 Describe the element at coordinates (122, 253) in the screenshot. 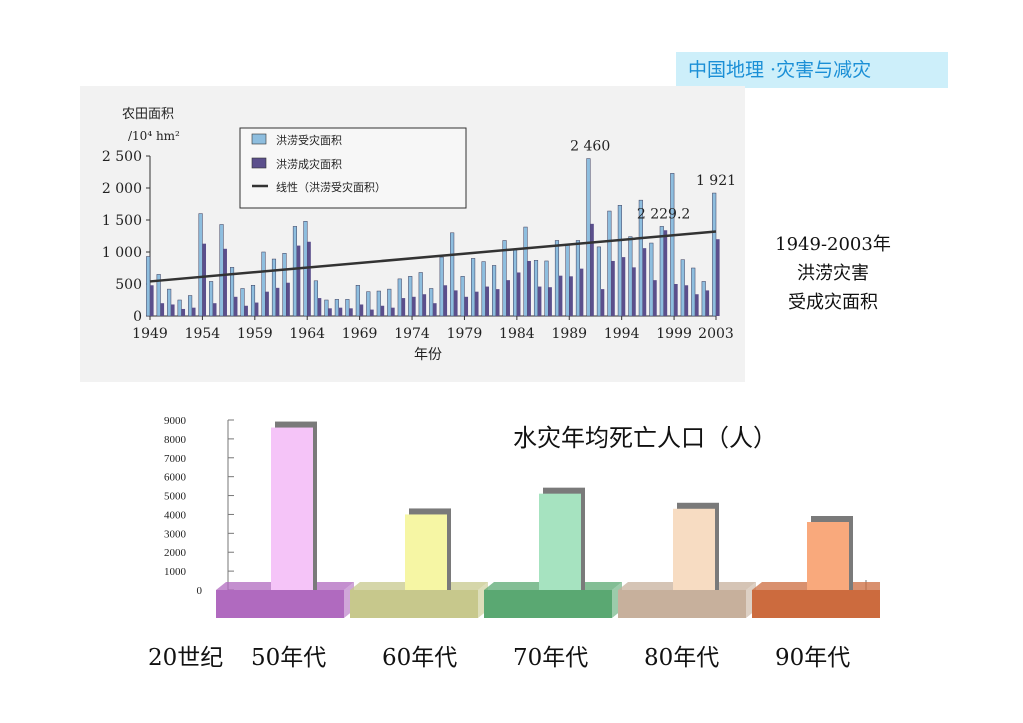

I see `y-tick-label: 1 000` at that location.